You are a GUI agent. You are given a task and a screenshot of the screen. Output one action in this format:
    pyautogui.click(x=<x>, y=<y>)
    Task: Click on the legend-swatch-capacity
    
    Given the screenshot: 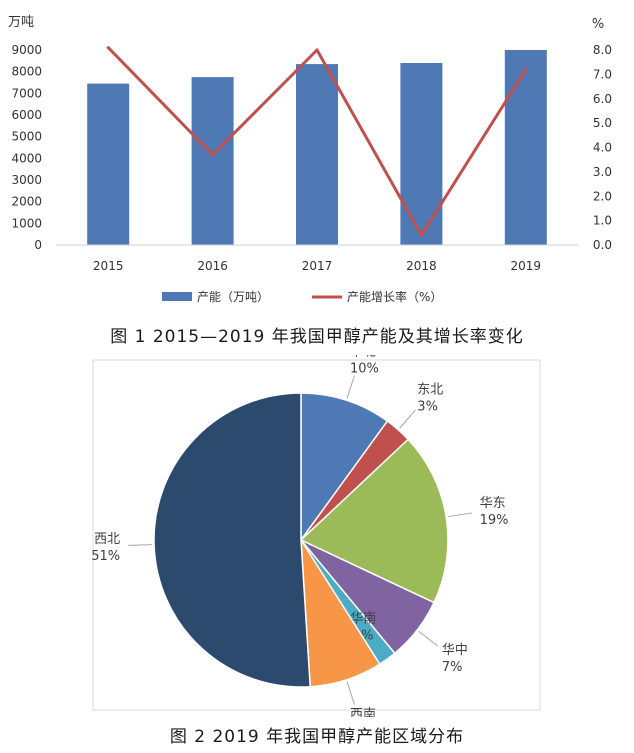 What is the action you would take?
    pyautogui.click(x=177, y=296)
    